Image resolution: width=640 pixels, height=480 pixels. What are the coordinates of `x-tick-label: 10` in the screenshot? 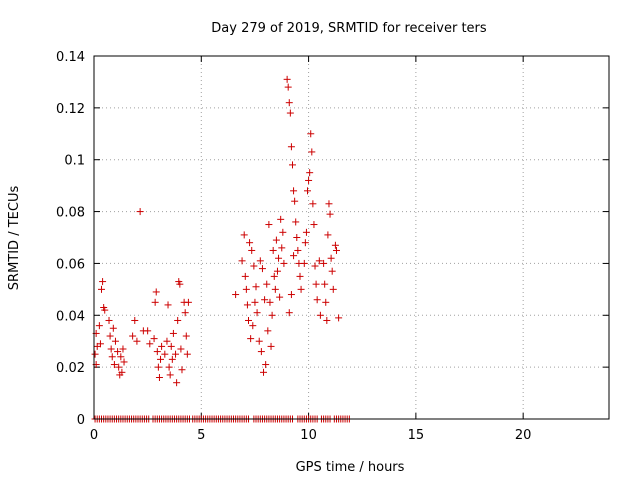 It's located at (308, 435).